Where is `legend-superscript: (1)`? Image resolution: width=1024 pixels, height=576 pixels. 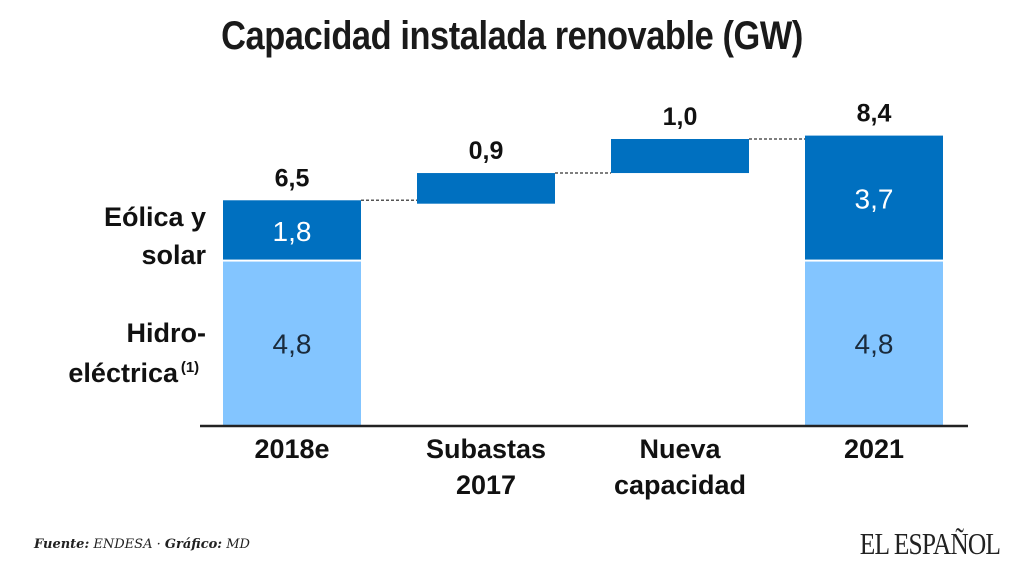
legend-superscript: (1) is located at coordinates (190, 367).